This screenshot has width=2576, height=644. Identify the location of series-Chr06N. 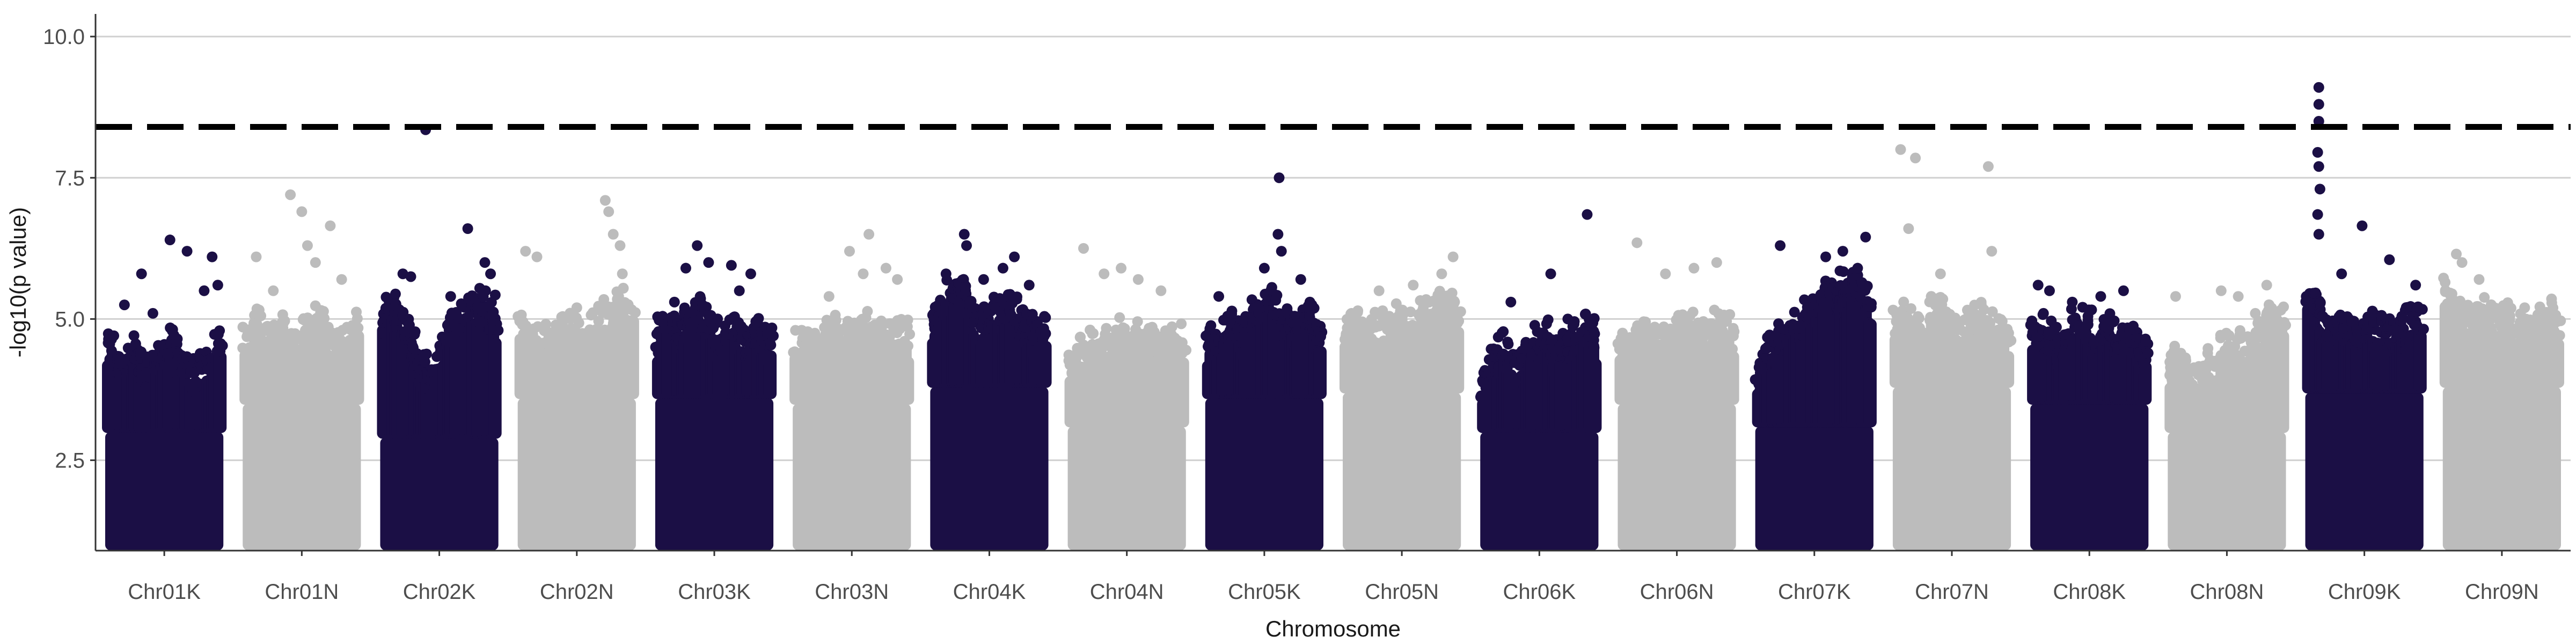
(1676, 394).